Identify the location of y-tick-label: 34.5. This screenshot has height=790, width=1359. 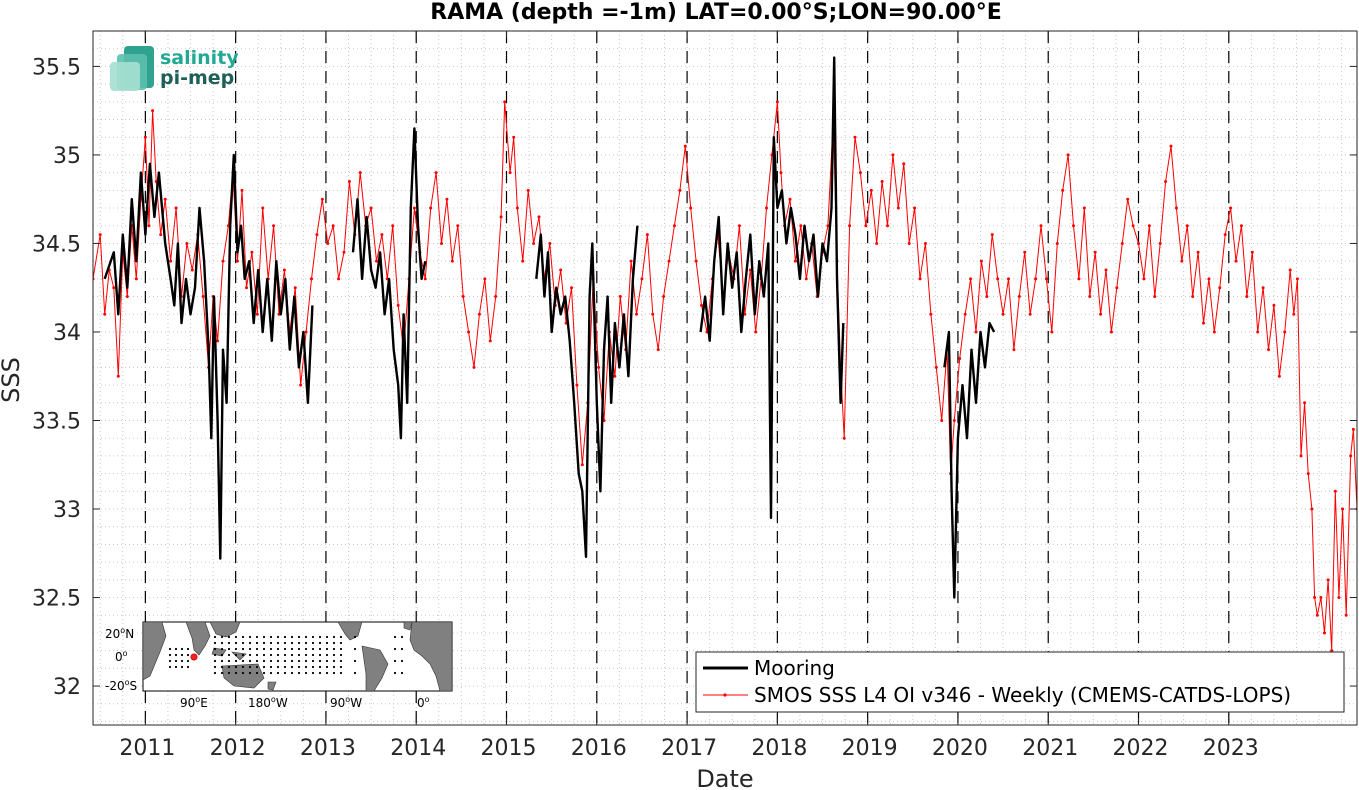
(56, 244).